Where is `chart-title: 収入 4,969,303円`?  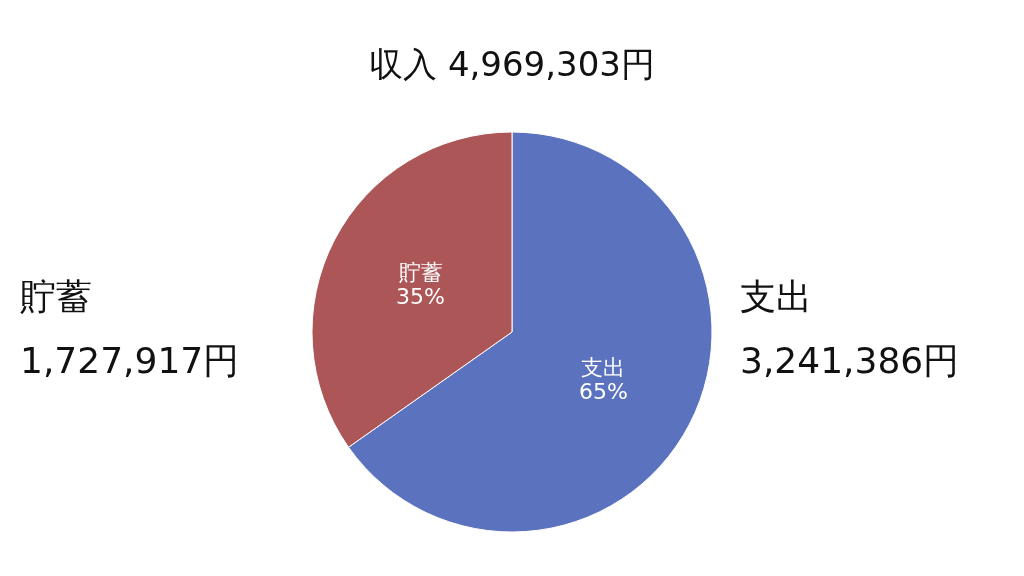
chart-title: 収入 4,969,303円 is located at coordinates (512, 64).